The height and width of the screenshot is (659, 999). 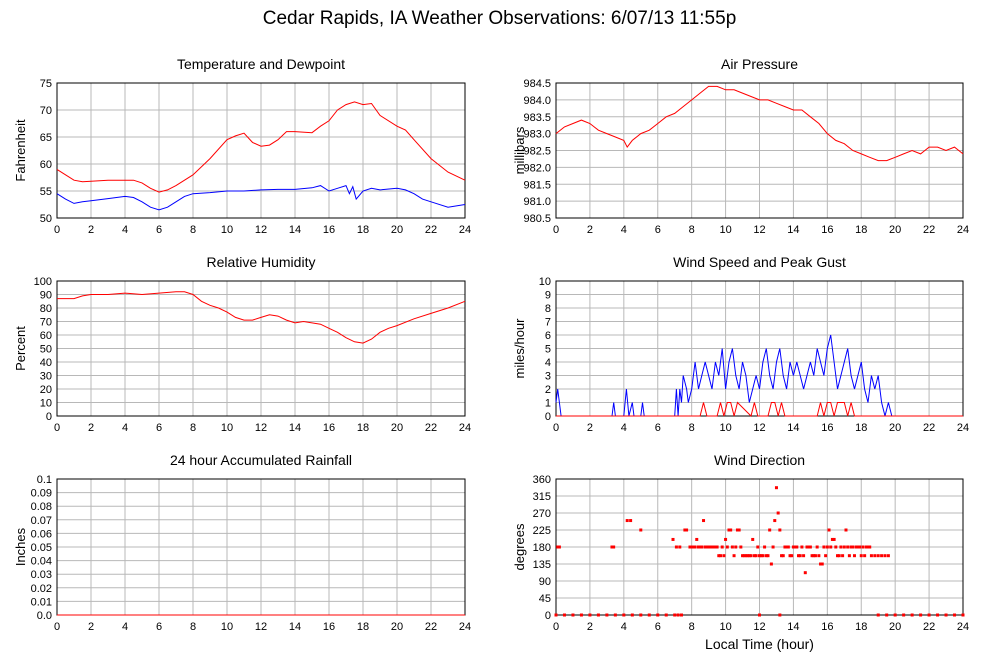 I want to click on y-tick-label: 981.0, so click(x=537, y=202).